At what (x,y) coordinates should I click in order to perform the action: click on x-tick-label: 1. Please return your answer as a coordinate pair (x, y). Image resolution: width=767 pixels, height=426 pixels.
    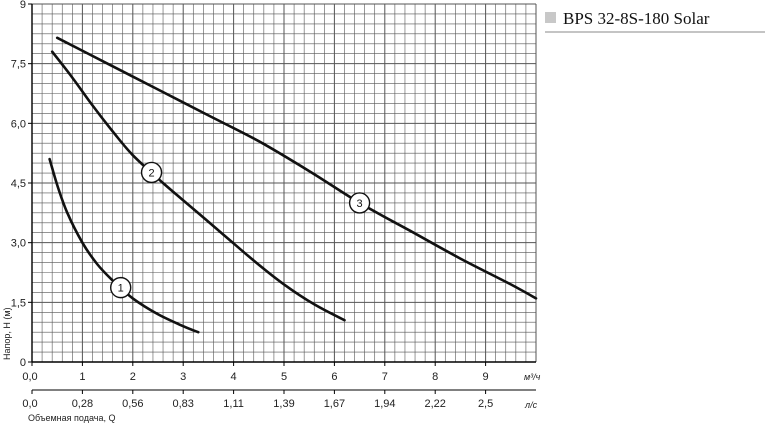
    Looking at the image, I should click on (82, 377).